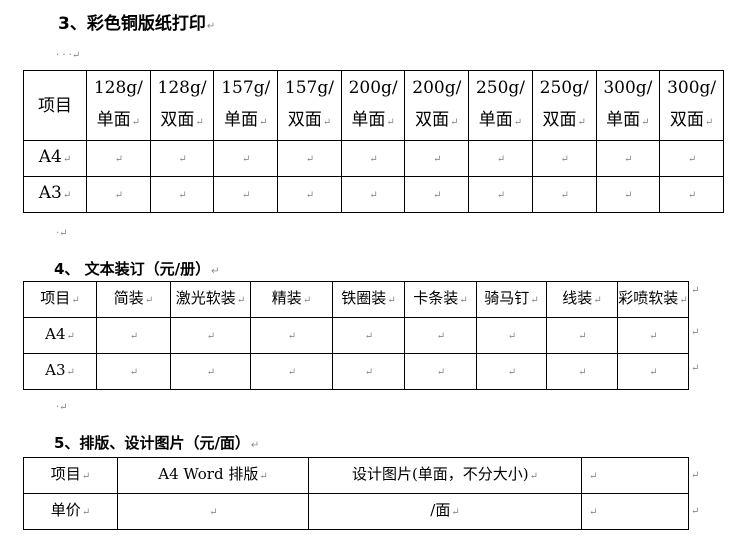 This screenshot has width=756, height=539. I want to click on header-word-layout: A4 Word 排版↵, so click(213, 475).